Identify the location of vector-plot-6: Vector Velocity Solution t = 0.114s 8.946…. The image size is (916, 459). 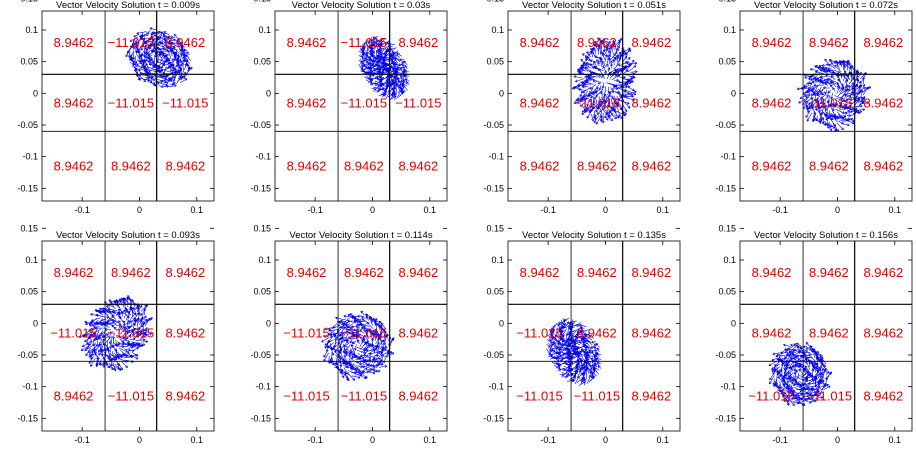
(349, 334).